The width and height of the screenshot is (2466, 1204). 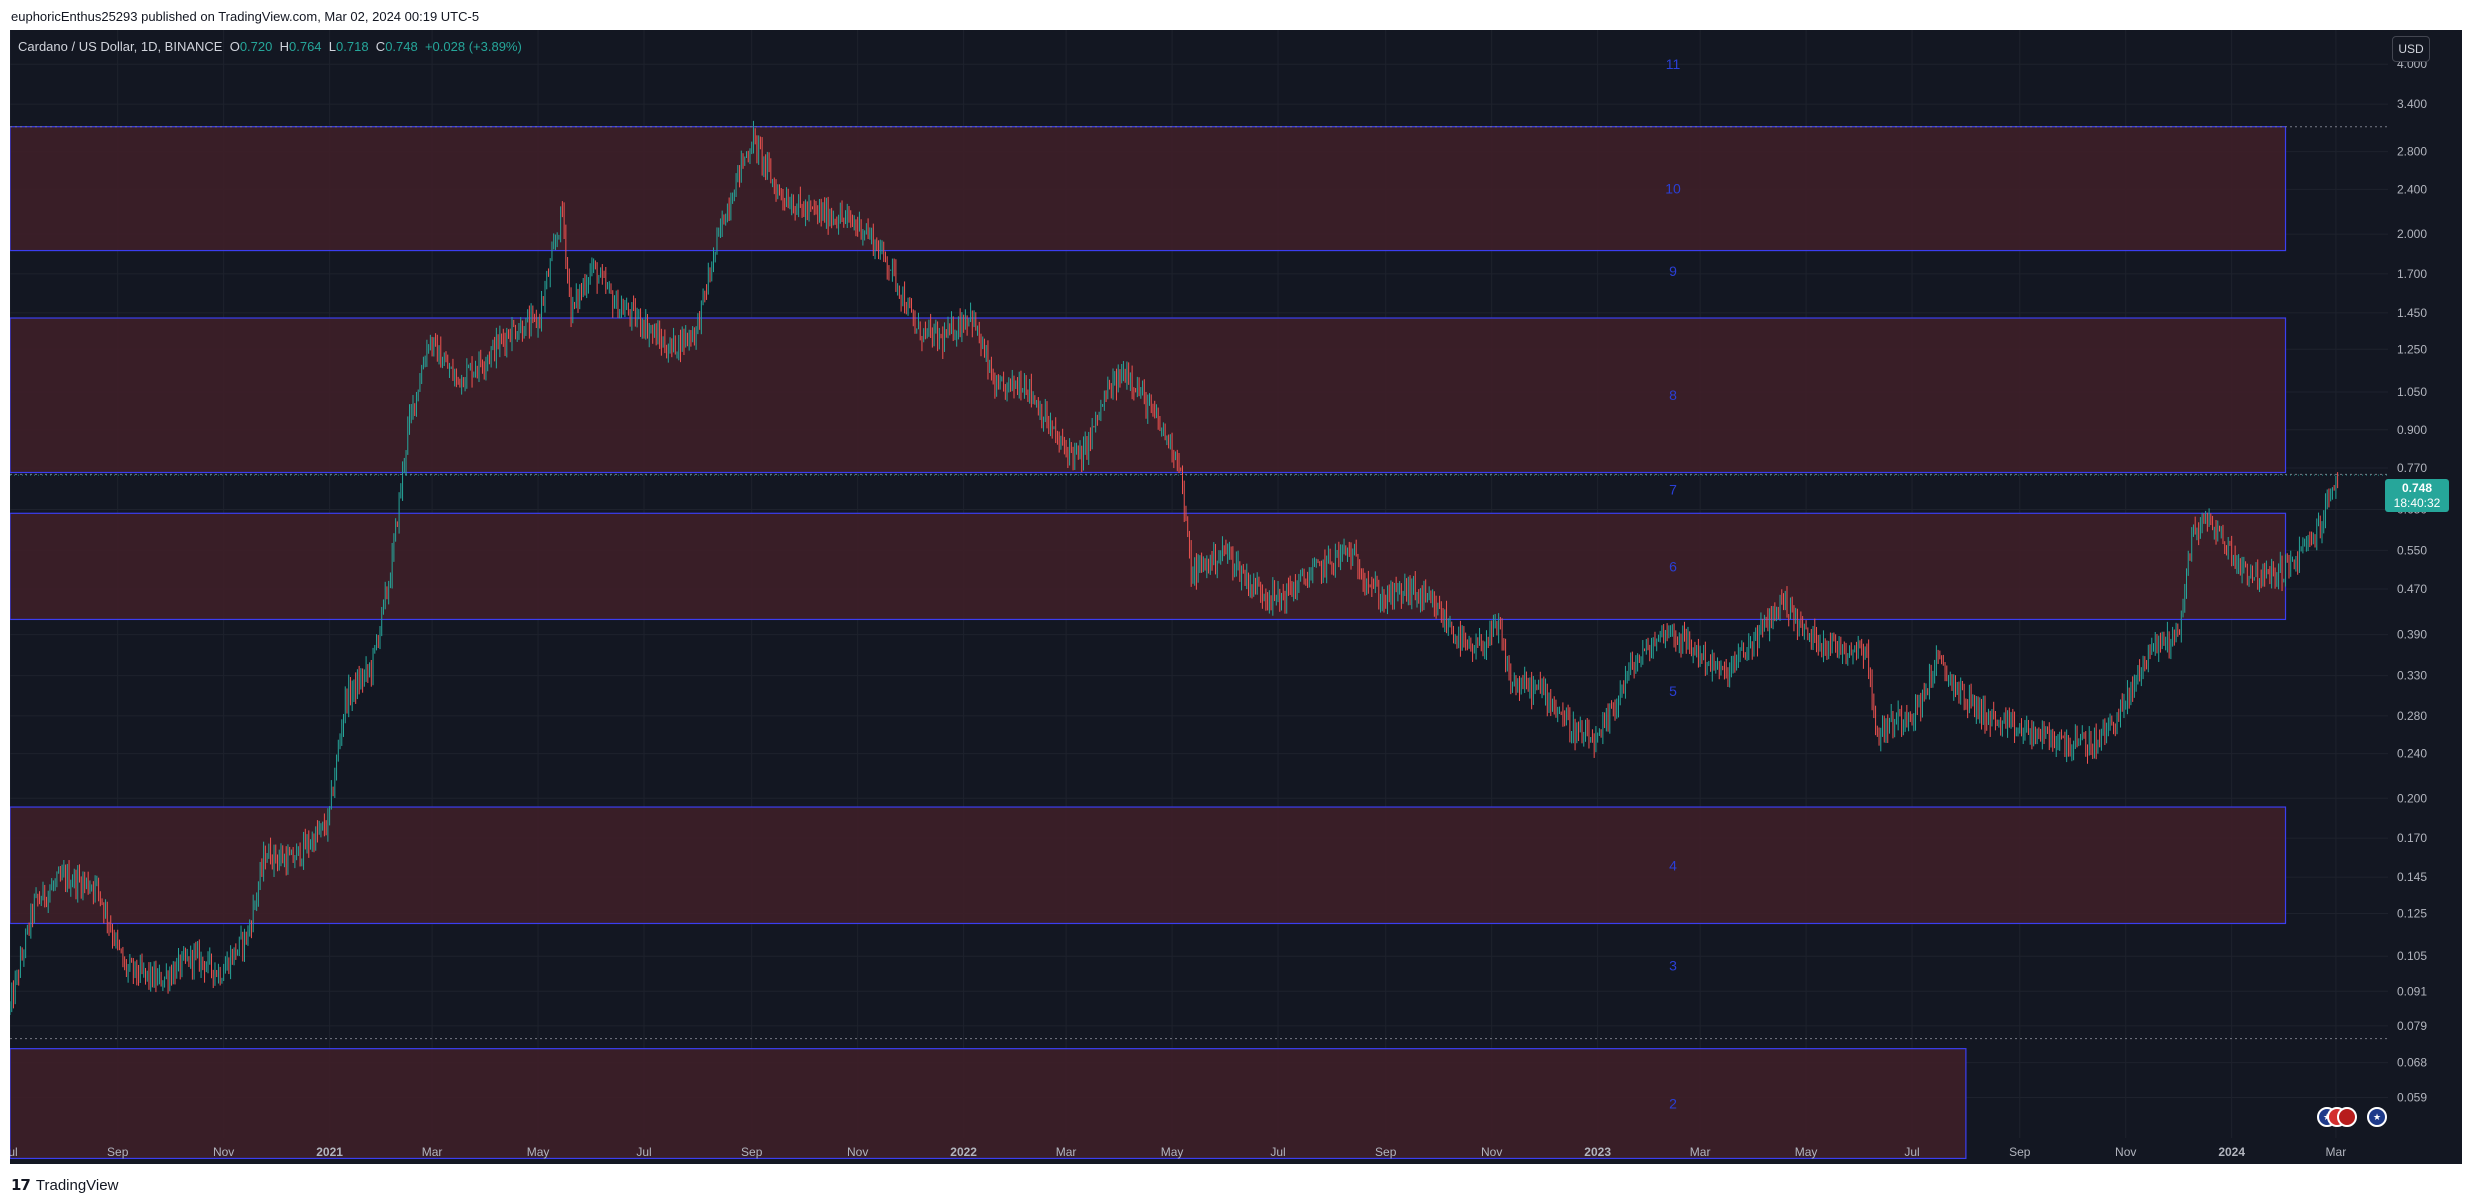 What do you see at coordinates (1673, 395) in the screenshot?
I see `zone-number-label: 8` at bounding box center [1673, 395].